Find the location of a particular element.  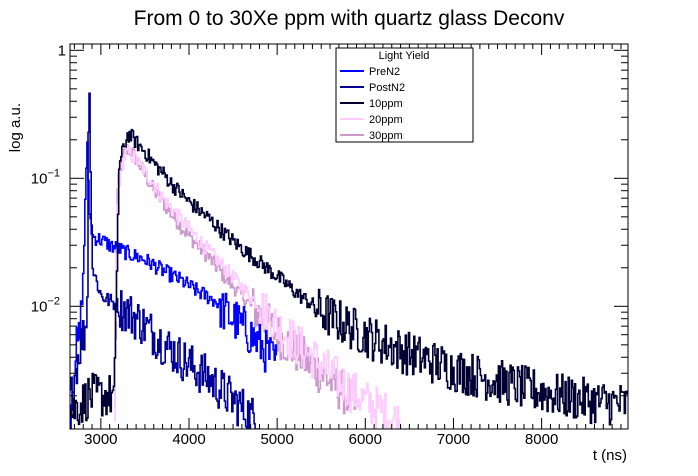

x-tick-label: 5000 is located at coordinates (276, 439).